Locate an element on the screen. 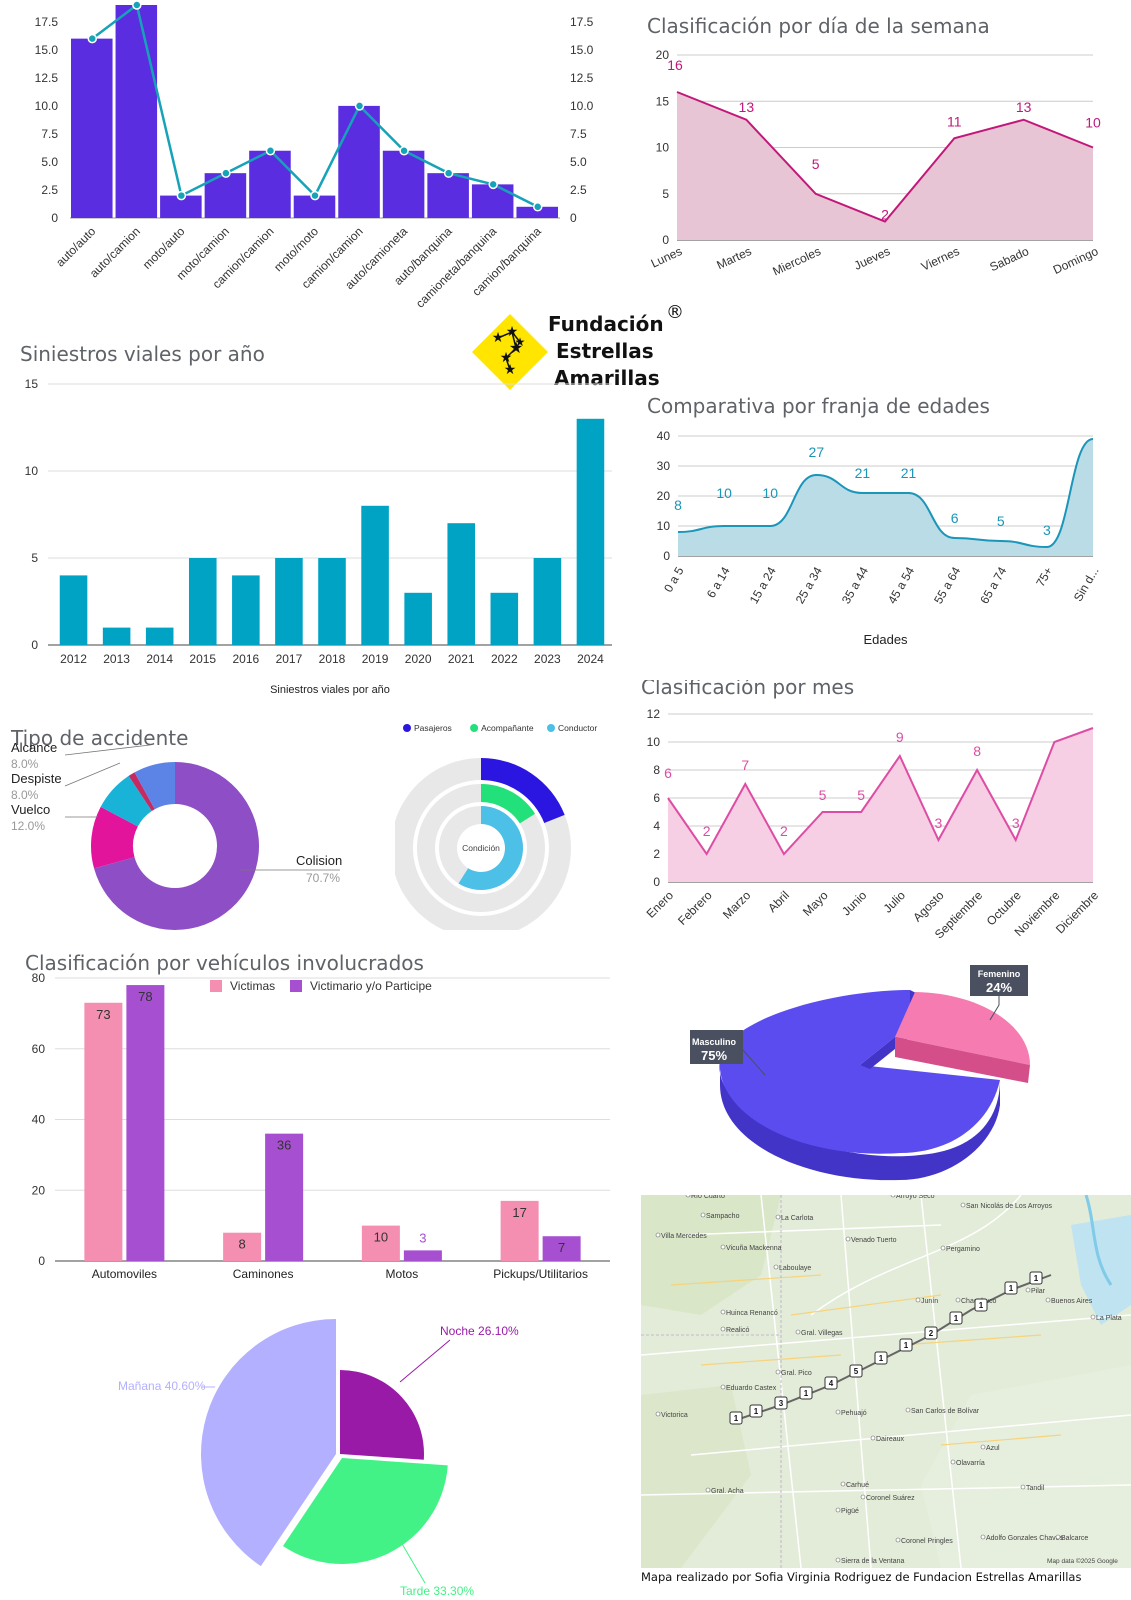 This screenshot has width=1131, height=1600. chart-title: Tipo de accidente is located at coordinates (99, 738).